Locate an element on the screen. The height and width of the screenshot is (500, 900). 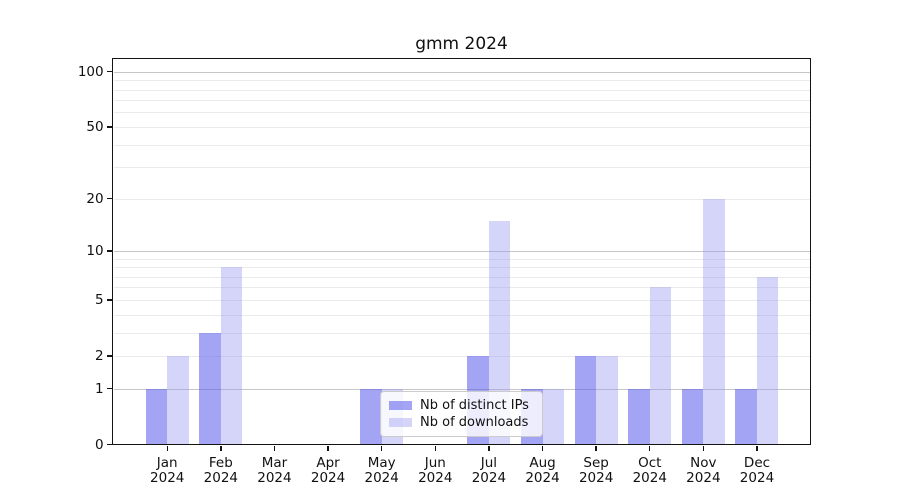
y-tick-label-50: 50 is located at coordinates (95, 126).